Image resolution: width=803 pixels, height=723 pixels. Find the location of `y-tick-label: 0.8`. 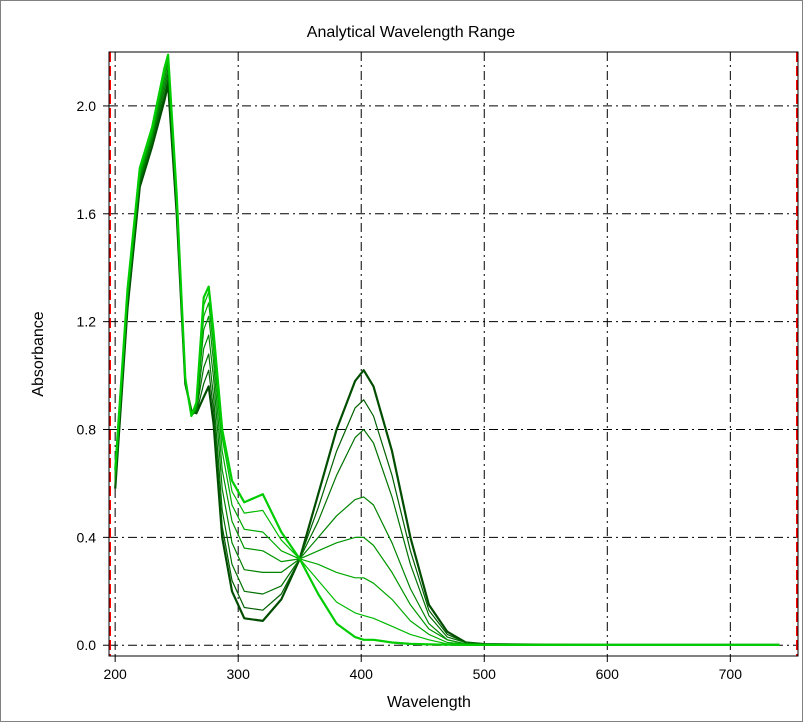

y-tick-label: 0.8 is located at coordinates (87, 430).